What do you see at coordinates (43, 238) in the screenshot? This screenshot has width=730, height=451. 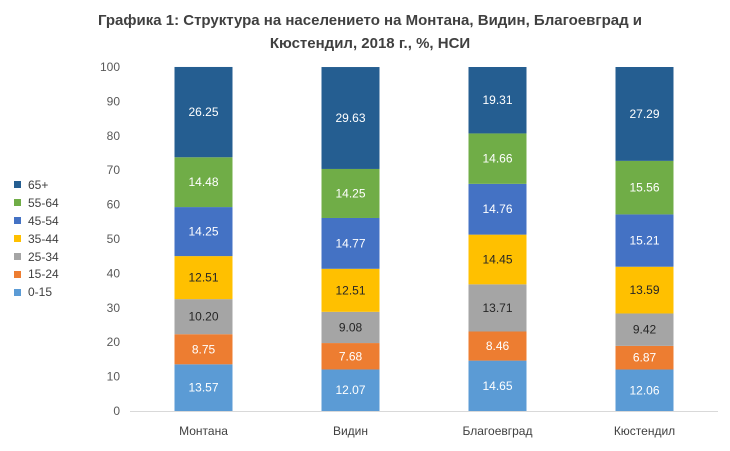 I see `legend-label: 35-44` at bounding box center [43, 238].